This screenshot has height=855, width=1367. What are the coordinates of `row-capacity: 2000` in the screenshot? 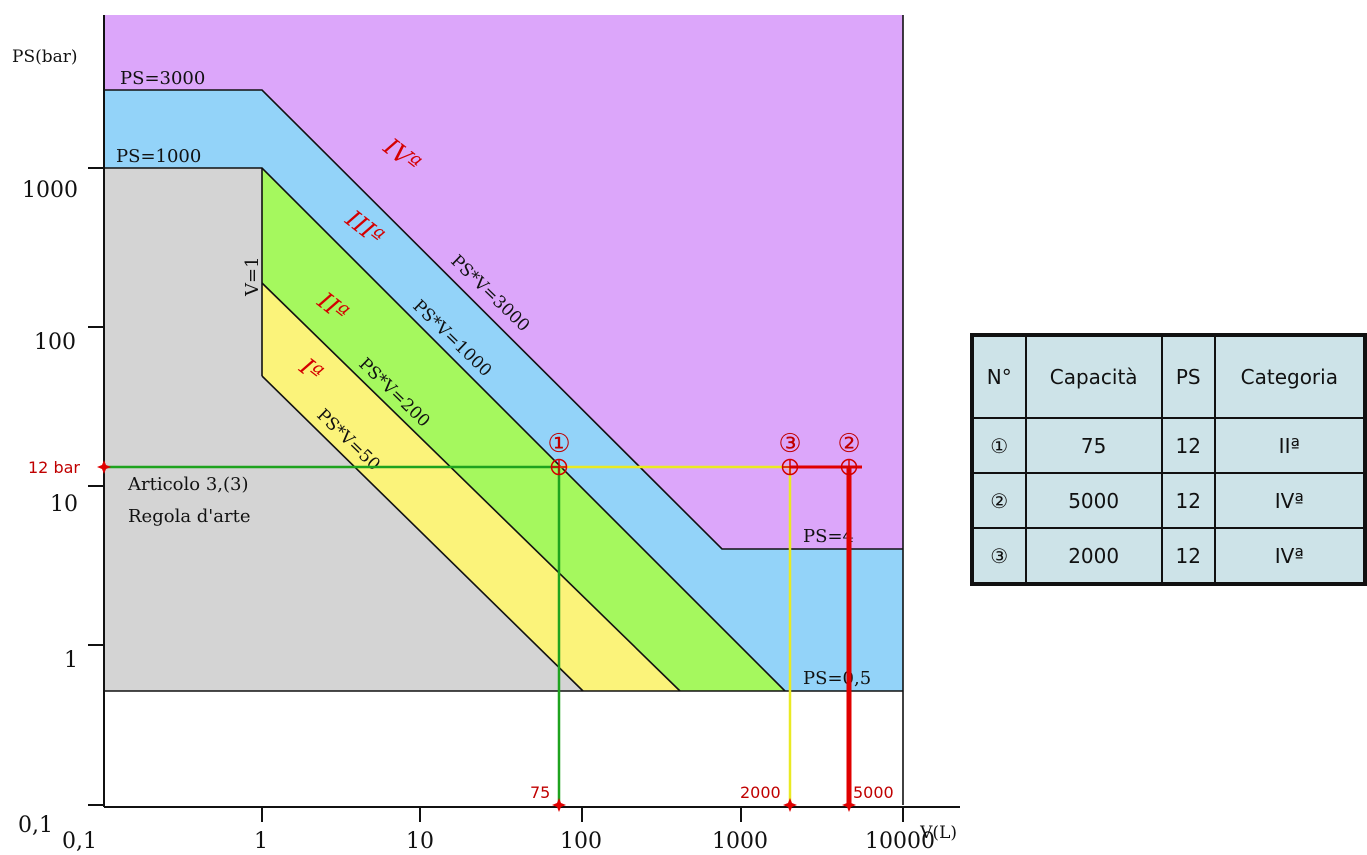 It's located at (1093, 556).